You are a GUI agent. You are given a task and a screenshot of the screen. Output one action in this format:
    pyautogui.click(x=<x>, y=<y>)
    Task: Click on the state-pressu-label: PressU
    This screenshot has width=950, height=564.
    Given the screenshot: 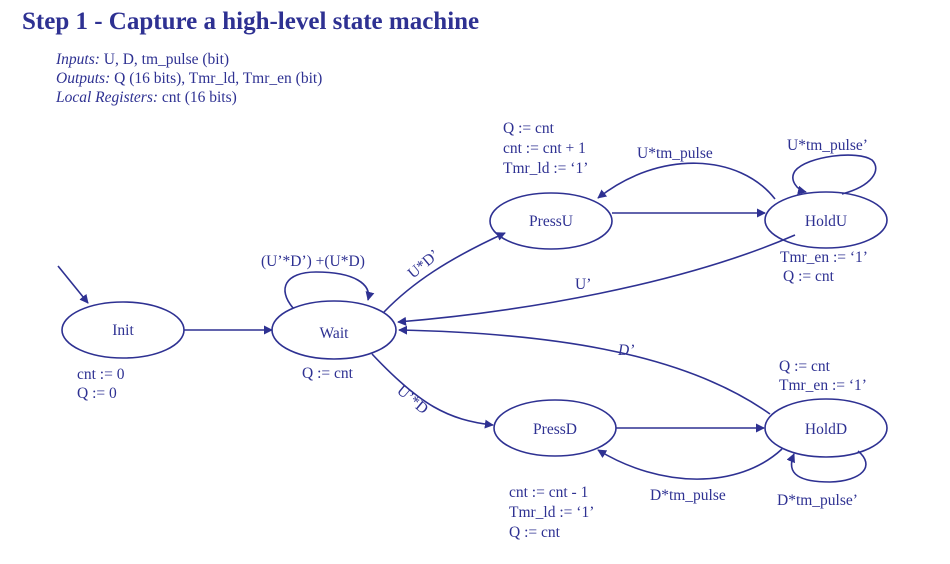 What is the action you would take?
    pyautogui.click(x=551, y=221)
    